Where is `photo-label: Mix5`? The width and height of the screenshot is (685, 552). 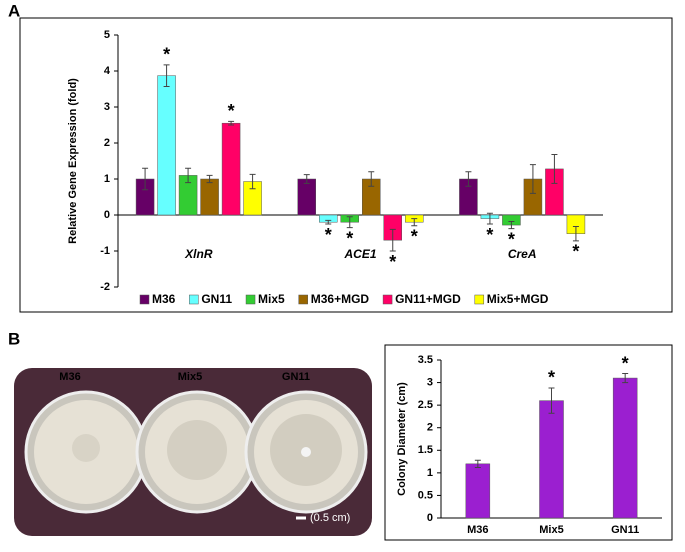
photo-label: Mix5 is located at coordinates (190, 377).